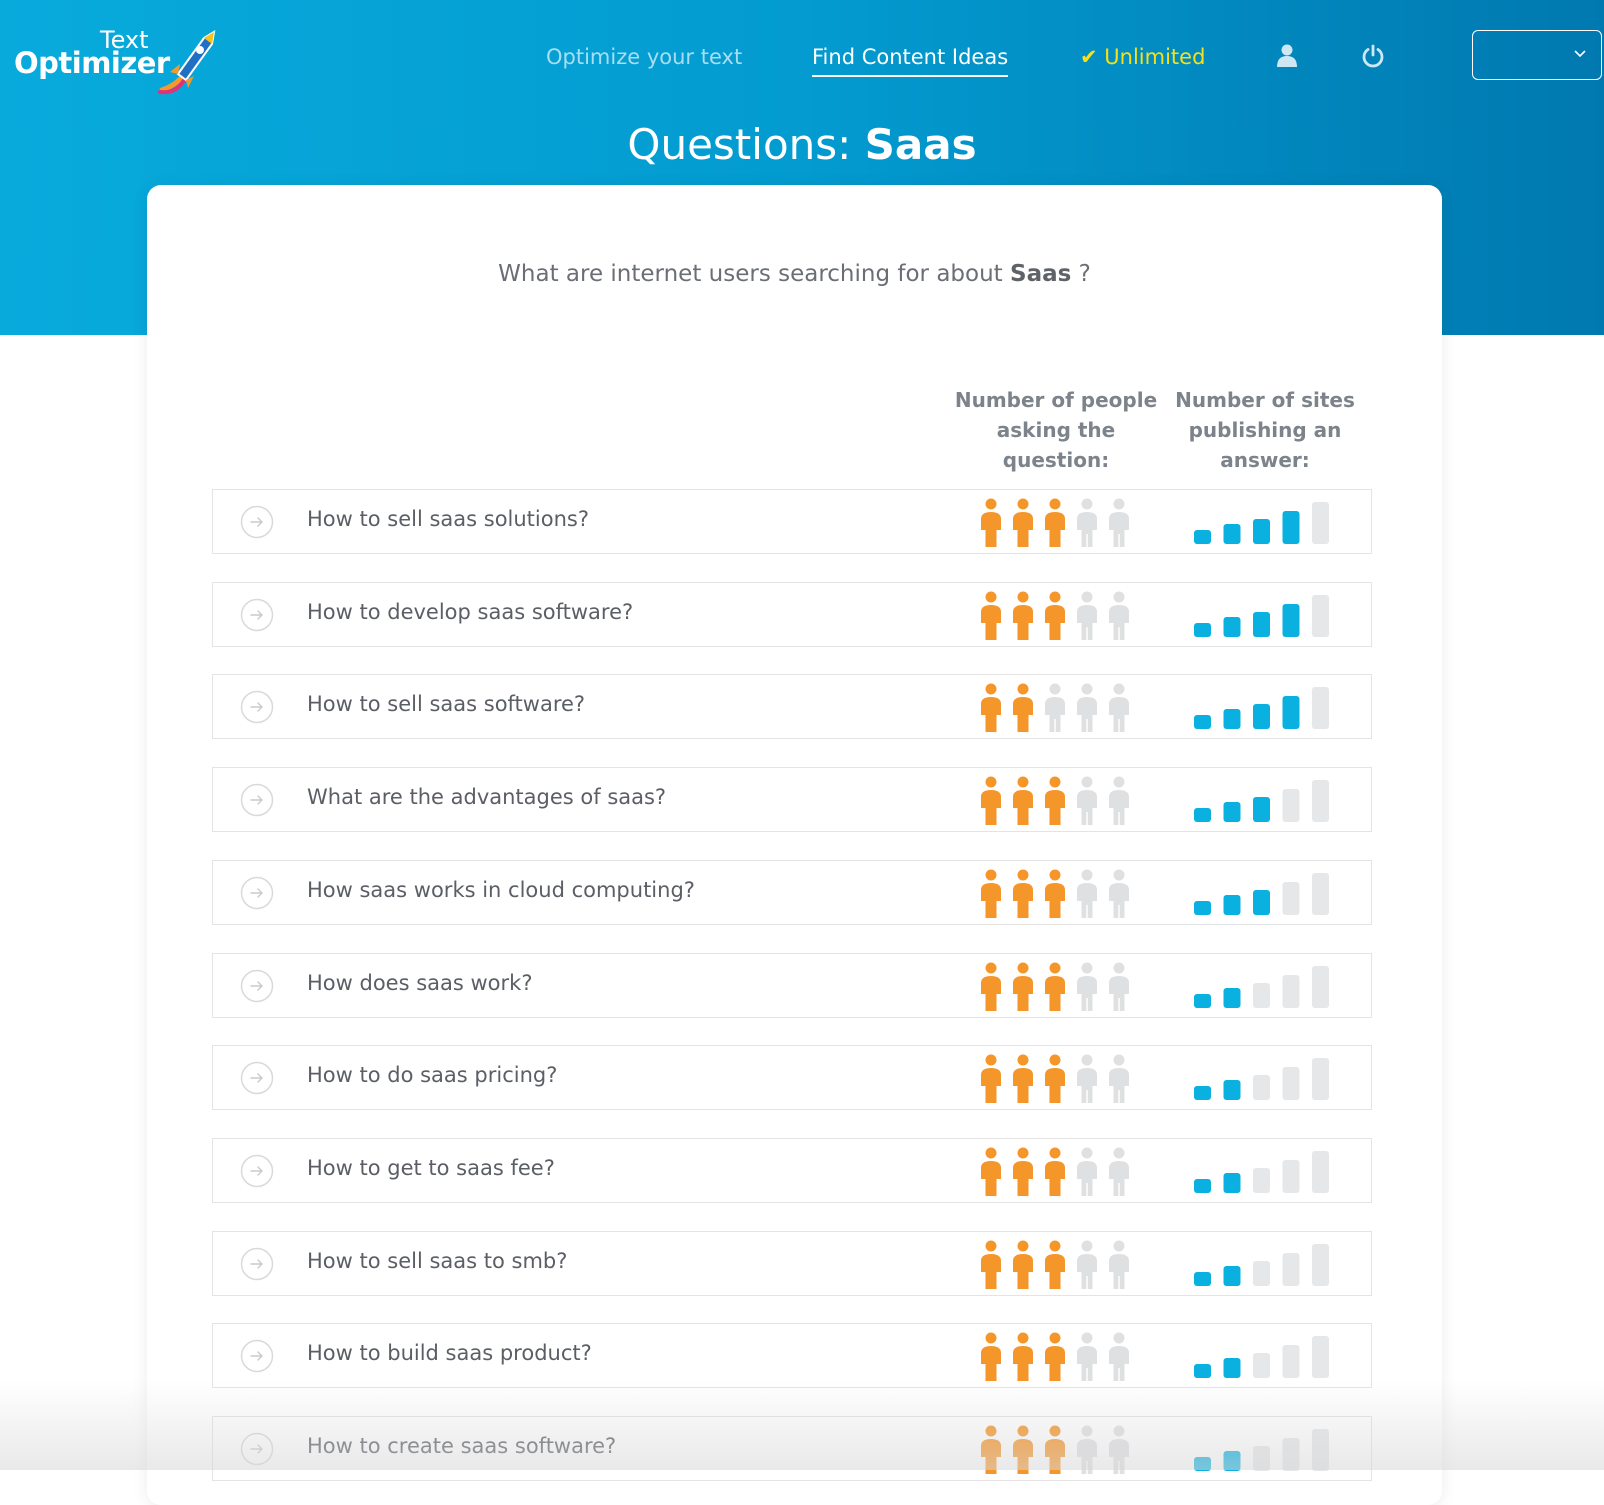 The width and height of the screenshot is (1604, 1505). I want to click on question-text: How saas works in cloud computing?, so click(501, 889).